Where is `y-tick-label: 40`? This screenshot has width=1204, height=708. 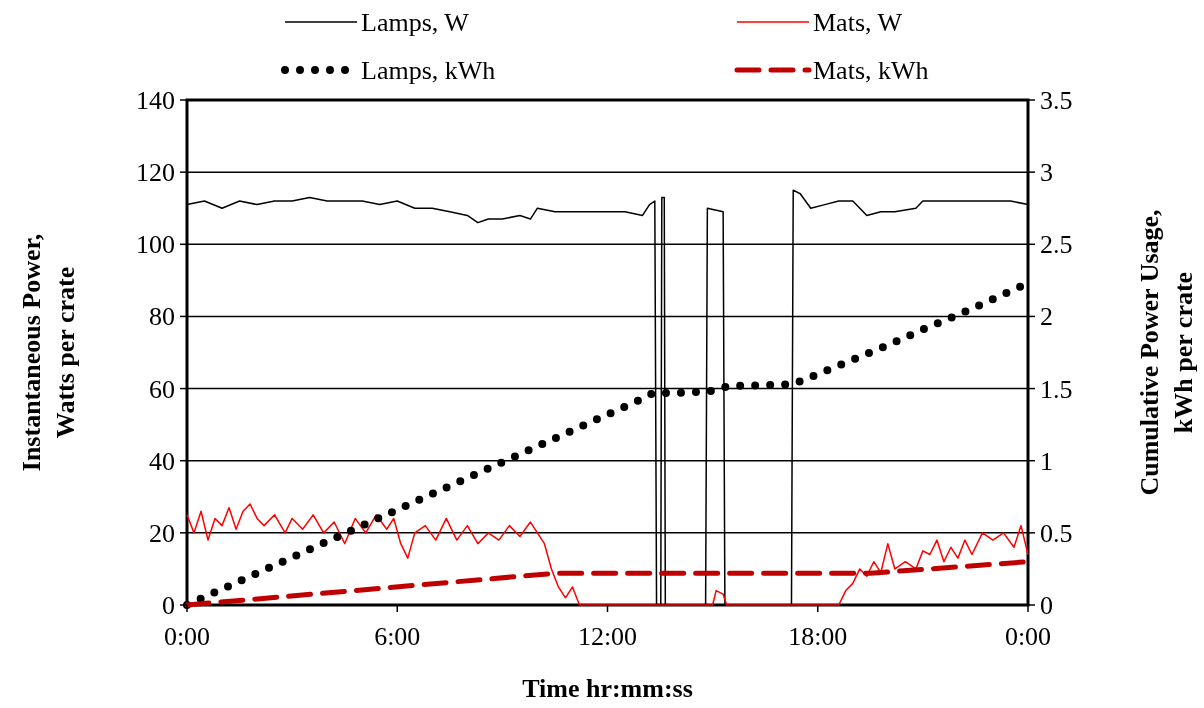 y-tick-label: 40 is located at coordinates (162, 461).